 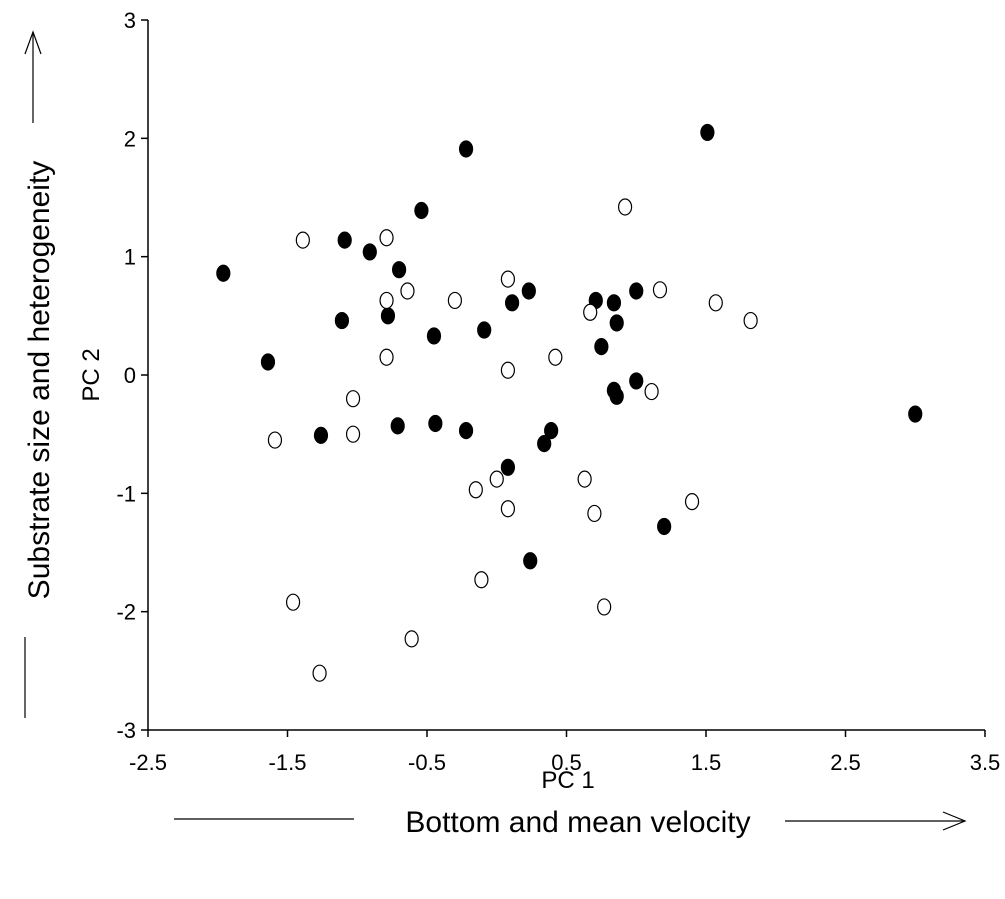 What do you see at coordinates (566, 762) in the screenshot?
I see `x-tick-label: 0.5` at bounding box center [566, 762].